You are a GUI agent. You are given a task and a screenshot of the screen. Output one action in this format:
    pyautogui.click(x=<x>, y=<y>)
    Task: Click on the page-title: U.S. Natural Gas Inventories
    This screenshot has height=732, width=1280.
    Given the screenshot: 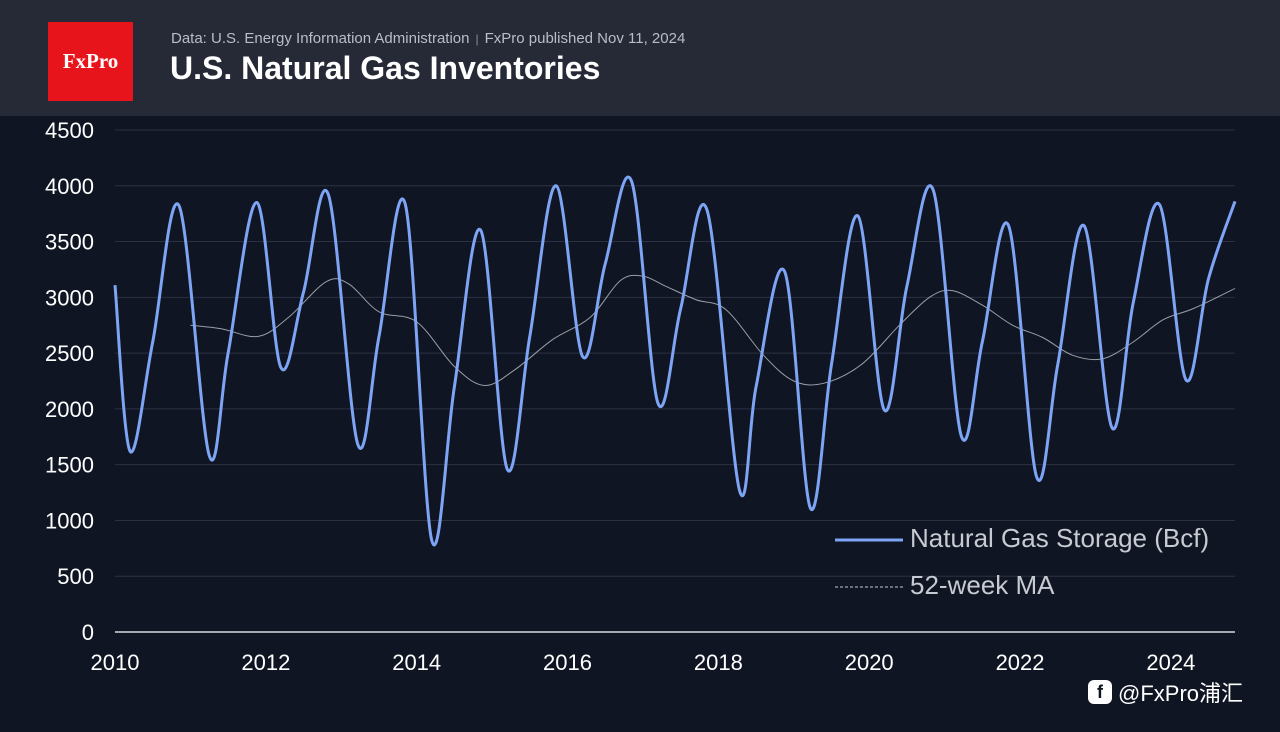 What is the action you would take?
    pyautogui.click(x=385, y=68)
    